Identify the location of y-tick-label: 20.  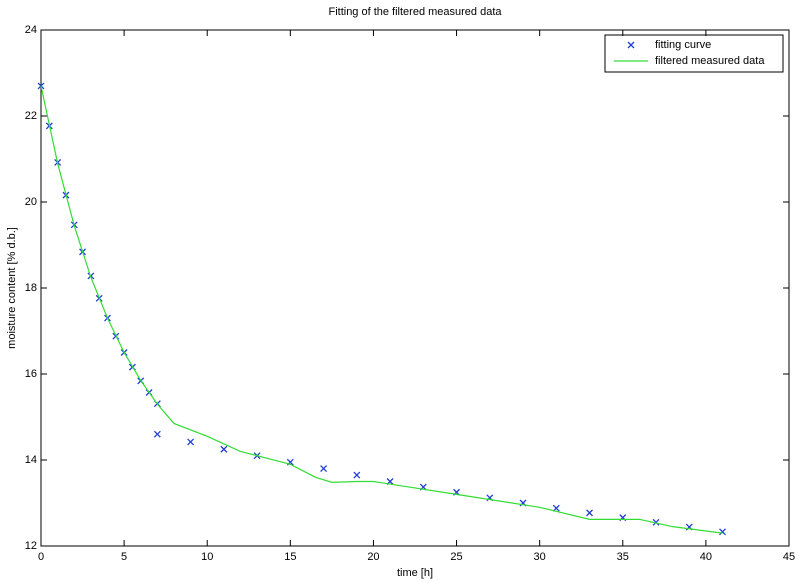
(31, 202).